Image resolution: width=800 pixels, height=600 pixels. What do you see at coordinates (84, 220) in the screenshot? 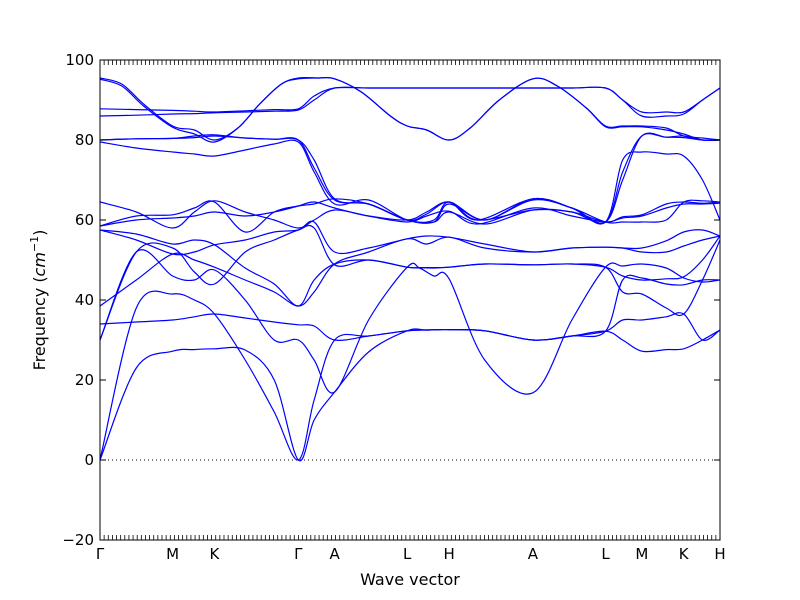
I see `y-tick-label: 60` at bounding box center [84, 220].